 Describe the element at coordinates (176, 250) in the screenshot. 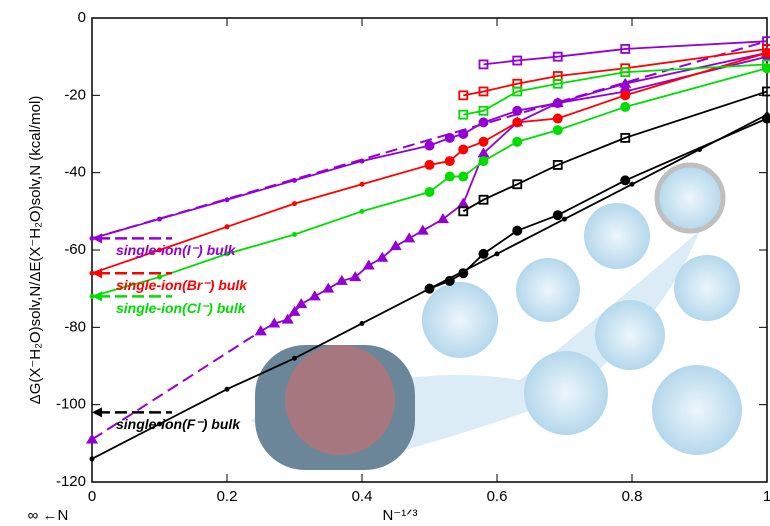

I see `bulk-label: single-ion(I⁻) bulk` at that location.